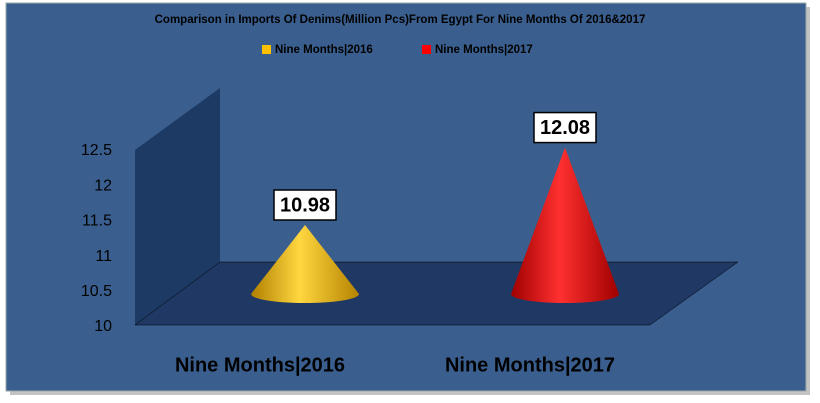  Describe the element at coordinates (436, 293) in the screenshot. I see `floor` at that location.